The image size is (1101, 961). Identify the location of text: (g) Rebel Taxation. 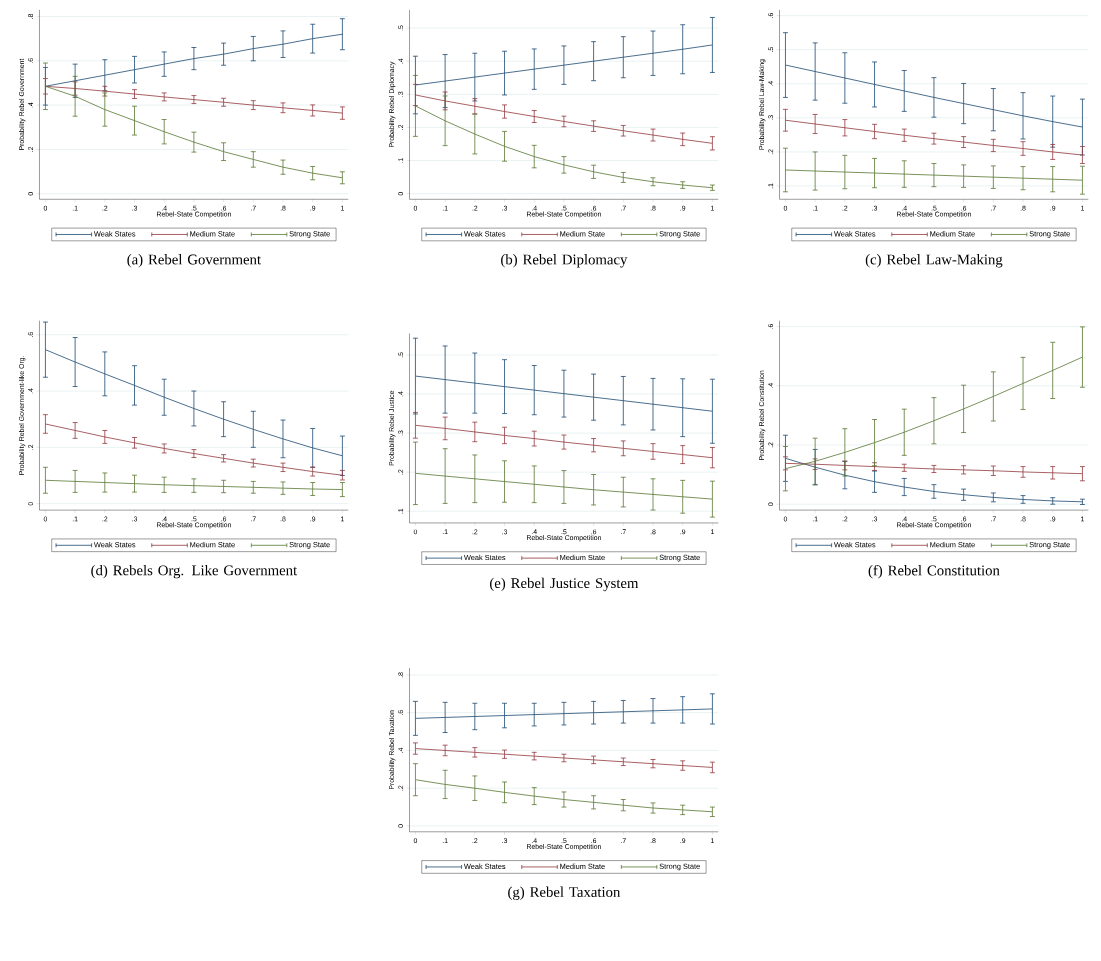
(564, 893).